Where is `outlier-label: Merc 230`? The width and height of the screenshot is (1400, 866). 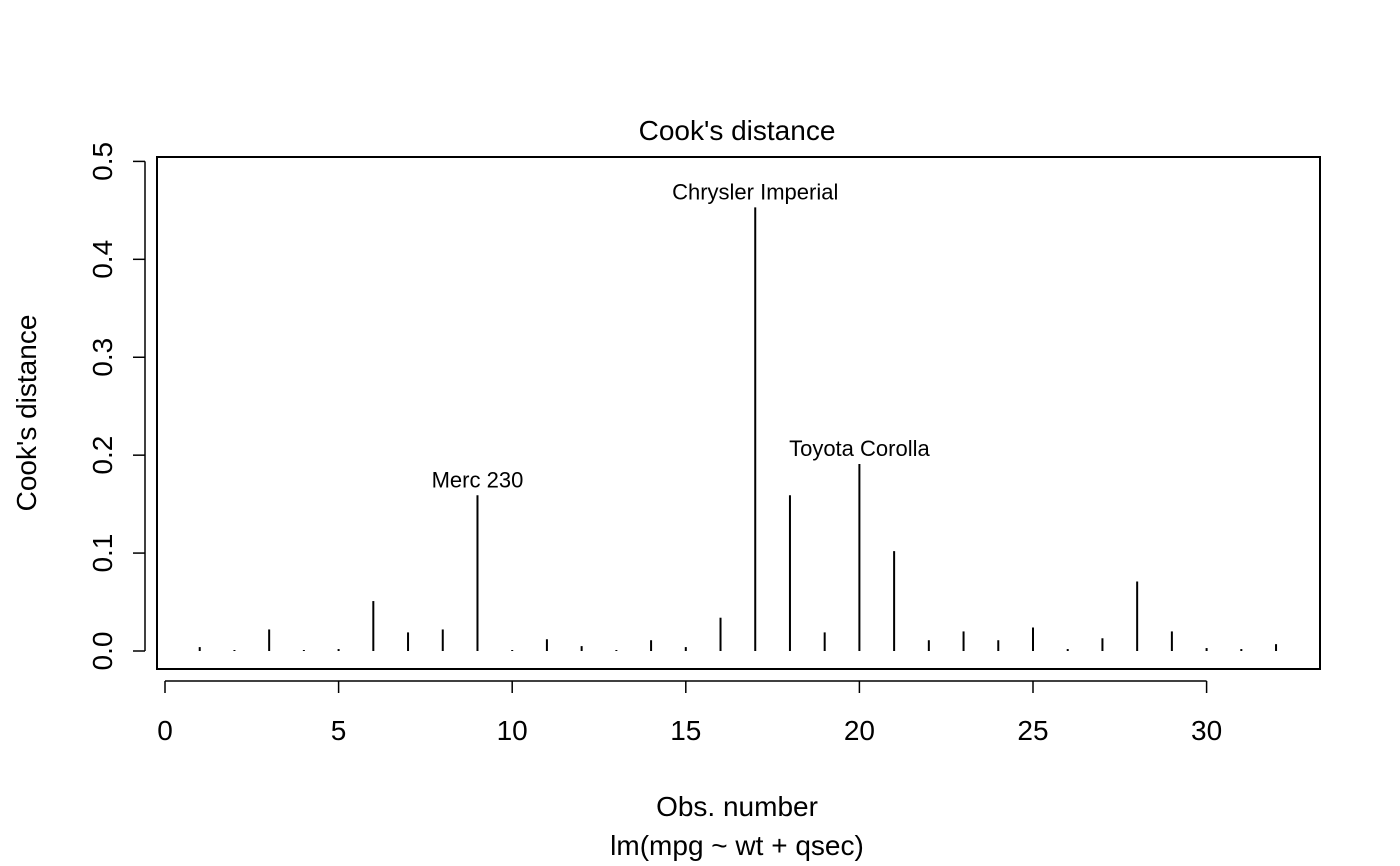
outlier-label: Merc 230 is located at coordinates (478, 479).